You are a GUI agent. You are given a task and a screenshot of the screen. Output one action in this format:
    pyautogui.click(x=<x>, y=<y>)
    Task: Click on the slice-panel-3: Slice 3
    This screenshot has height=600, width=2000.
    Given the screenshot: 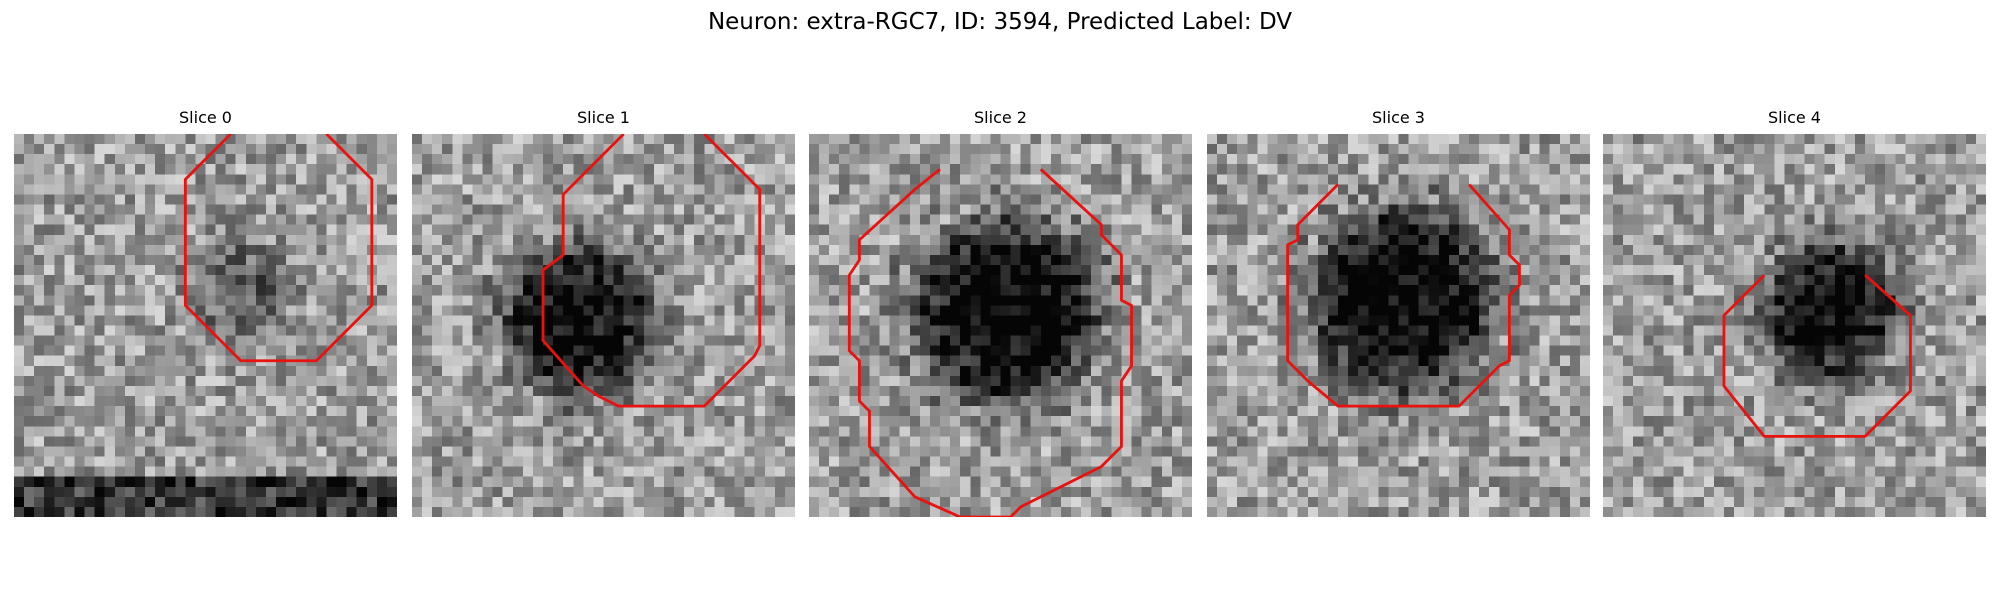 What is the action you would take?
    pyautogui.click(x=1398, y=312)
    